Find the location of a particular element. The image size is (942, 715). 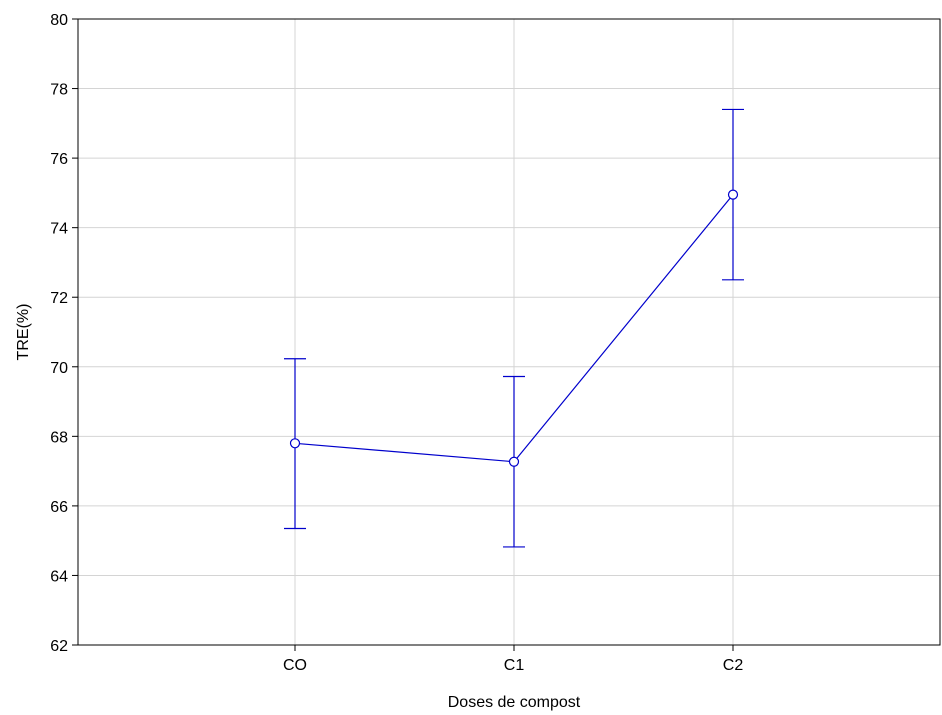

y-tick-label: 72 is located at coordinates (59, 298).